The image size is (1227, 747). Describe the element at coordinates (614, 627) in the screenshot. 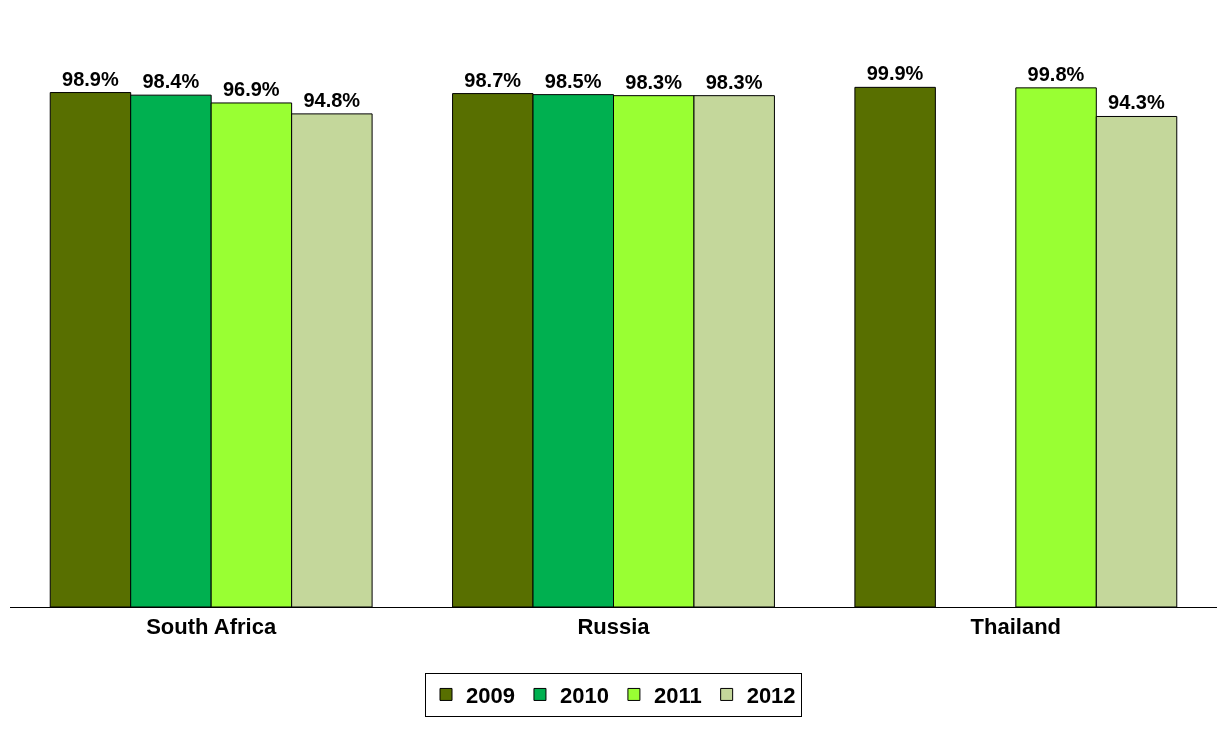

I see `x-tick-label: Russia` at that location.